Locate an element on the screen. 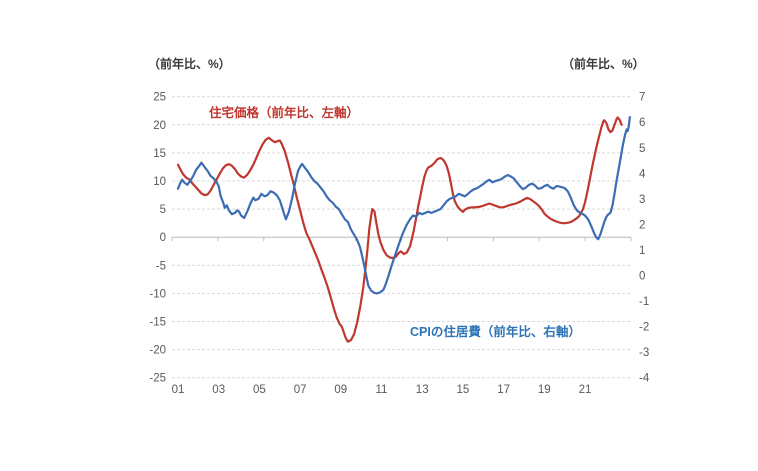 The width and height of the screenshot is (758, 471). right-axis-tick-label: 5 is located at coordinates (642, 149).